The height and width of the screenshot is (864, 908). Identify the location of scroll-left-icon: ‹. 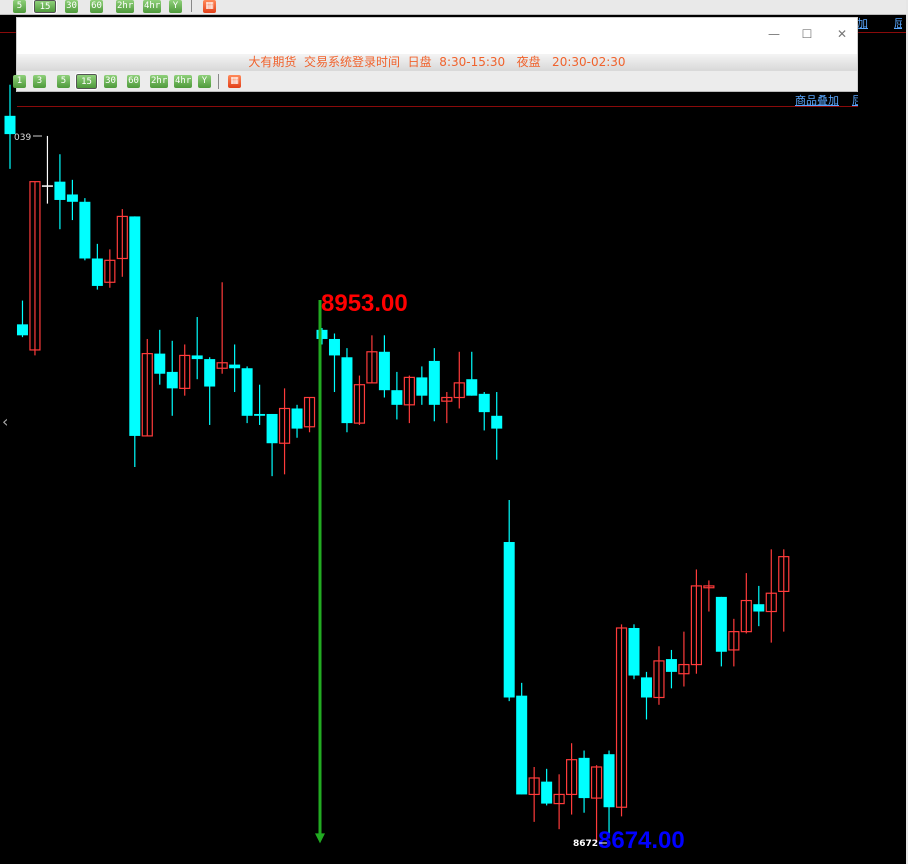
(5, 421).